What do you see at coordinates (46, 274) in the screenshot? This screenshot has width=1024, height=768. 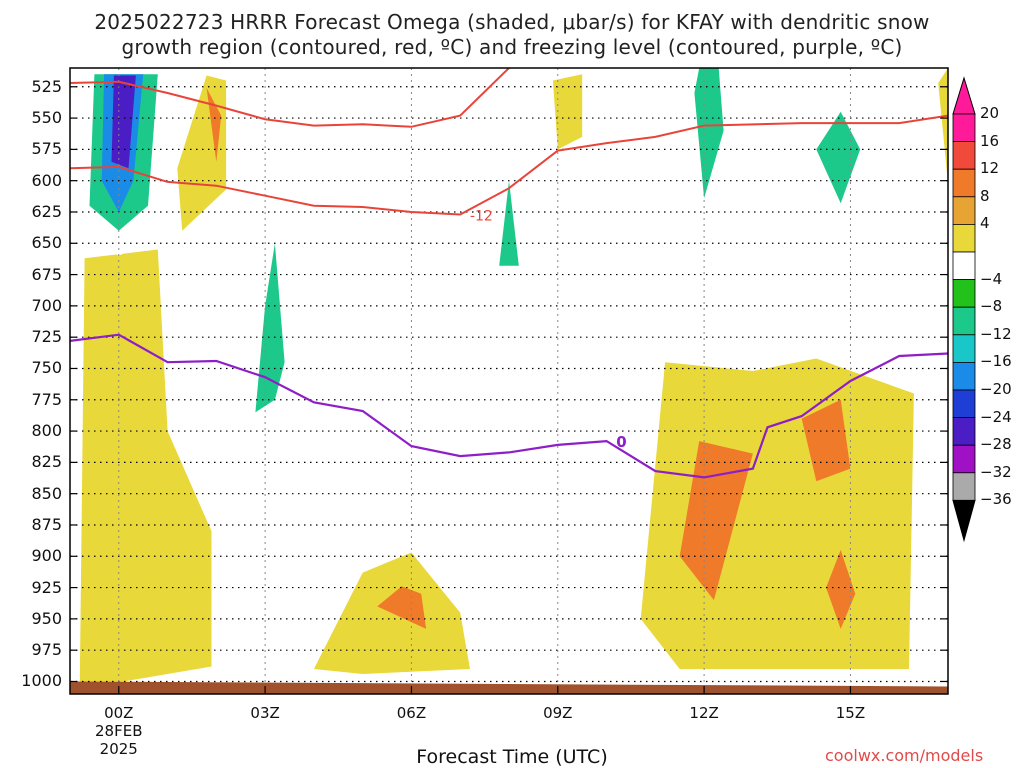 I see `y-tick-label-675: 675` at bounding box center [46, 274].